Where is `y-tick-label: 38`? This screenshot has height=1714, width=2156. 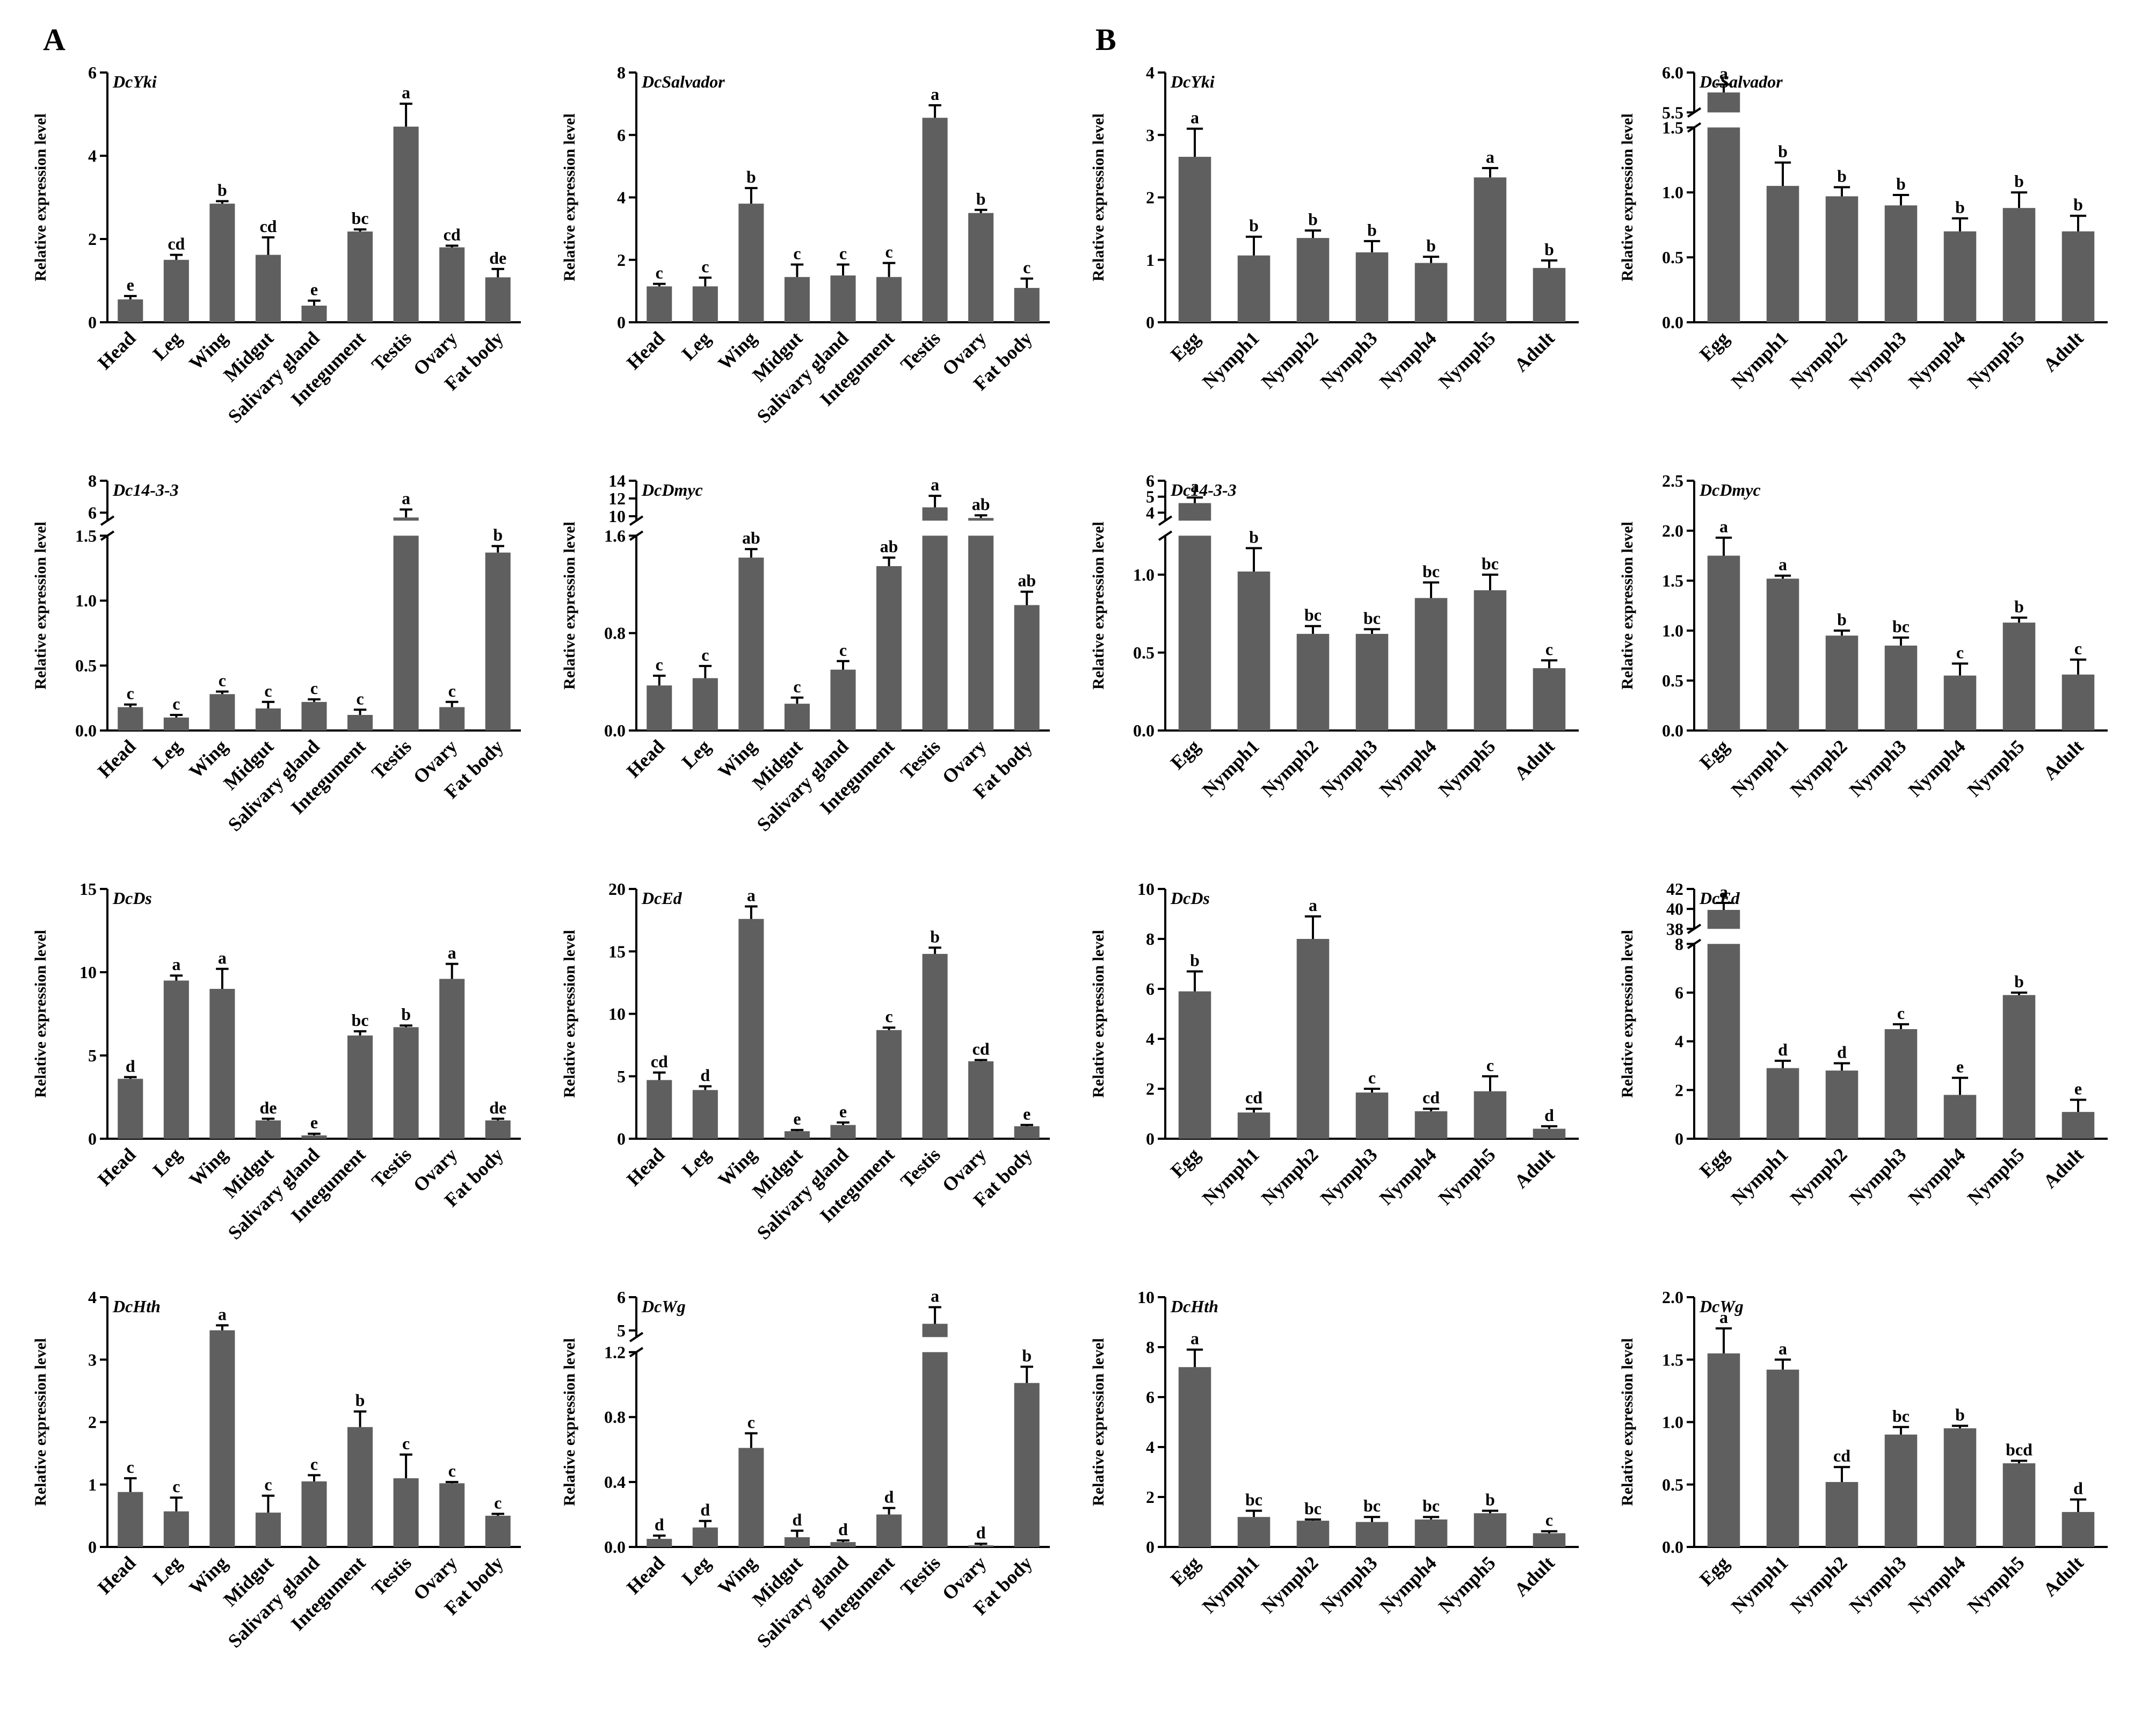 y-tick-label: 38 is located at coordinates (1674, 928).